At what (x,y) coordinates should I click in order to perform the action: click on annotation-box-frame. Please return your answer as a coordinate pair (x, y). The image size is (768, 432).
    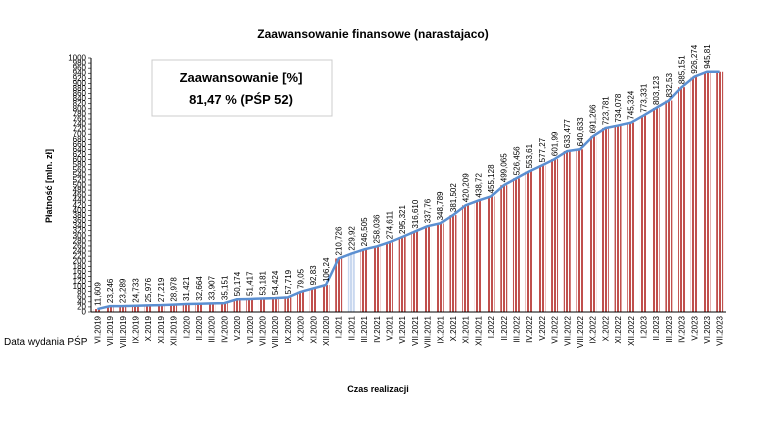
    Looking at the image, I should click on (242, 88).